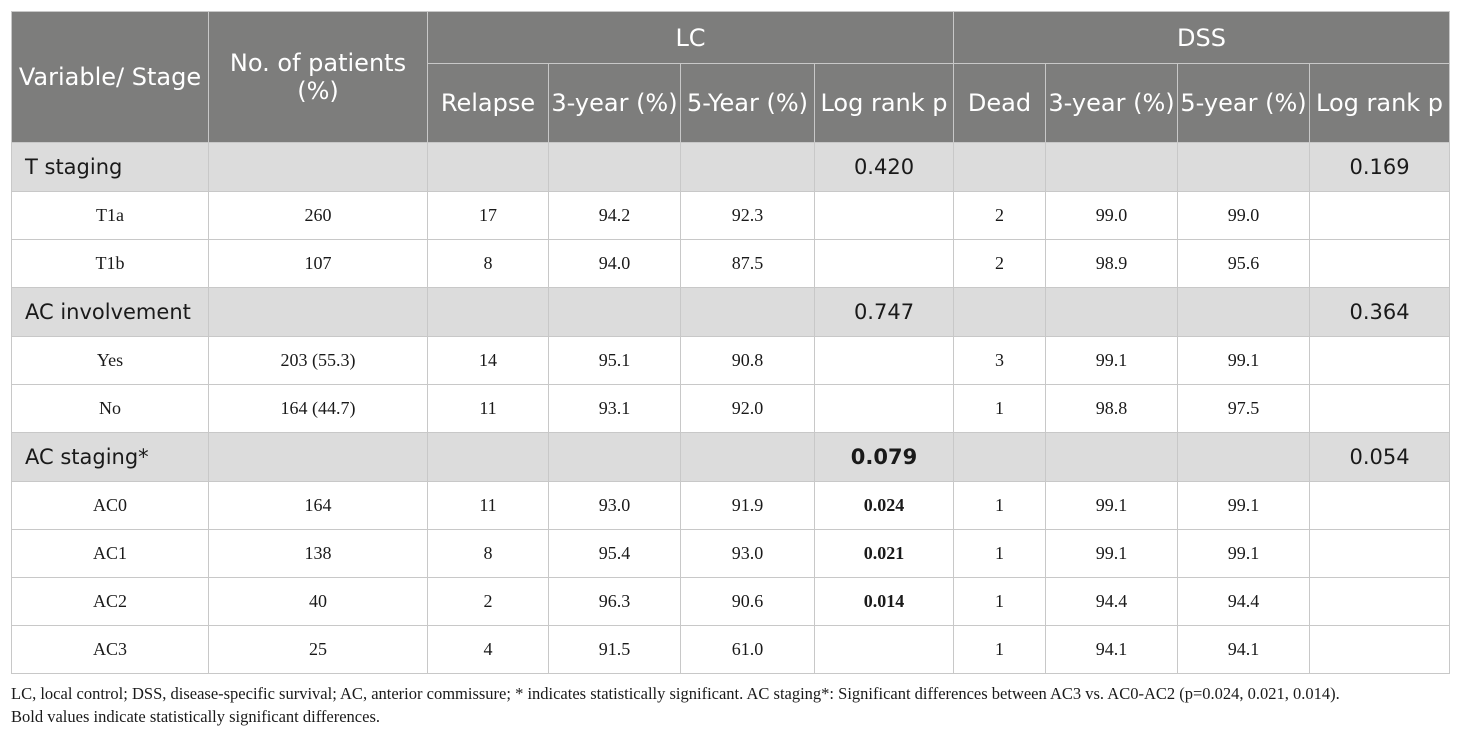  I want to click on patients-cell: 164 (44.7), so click(318, 408).